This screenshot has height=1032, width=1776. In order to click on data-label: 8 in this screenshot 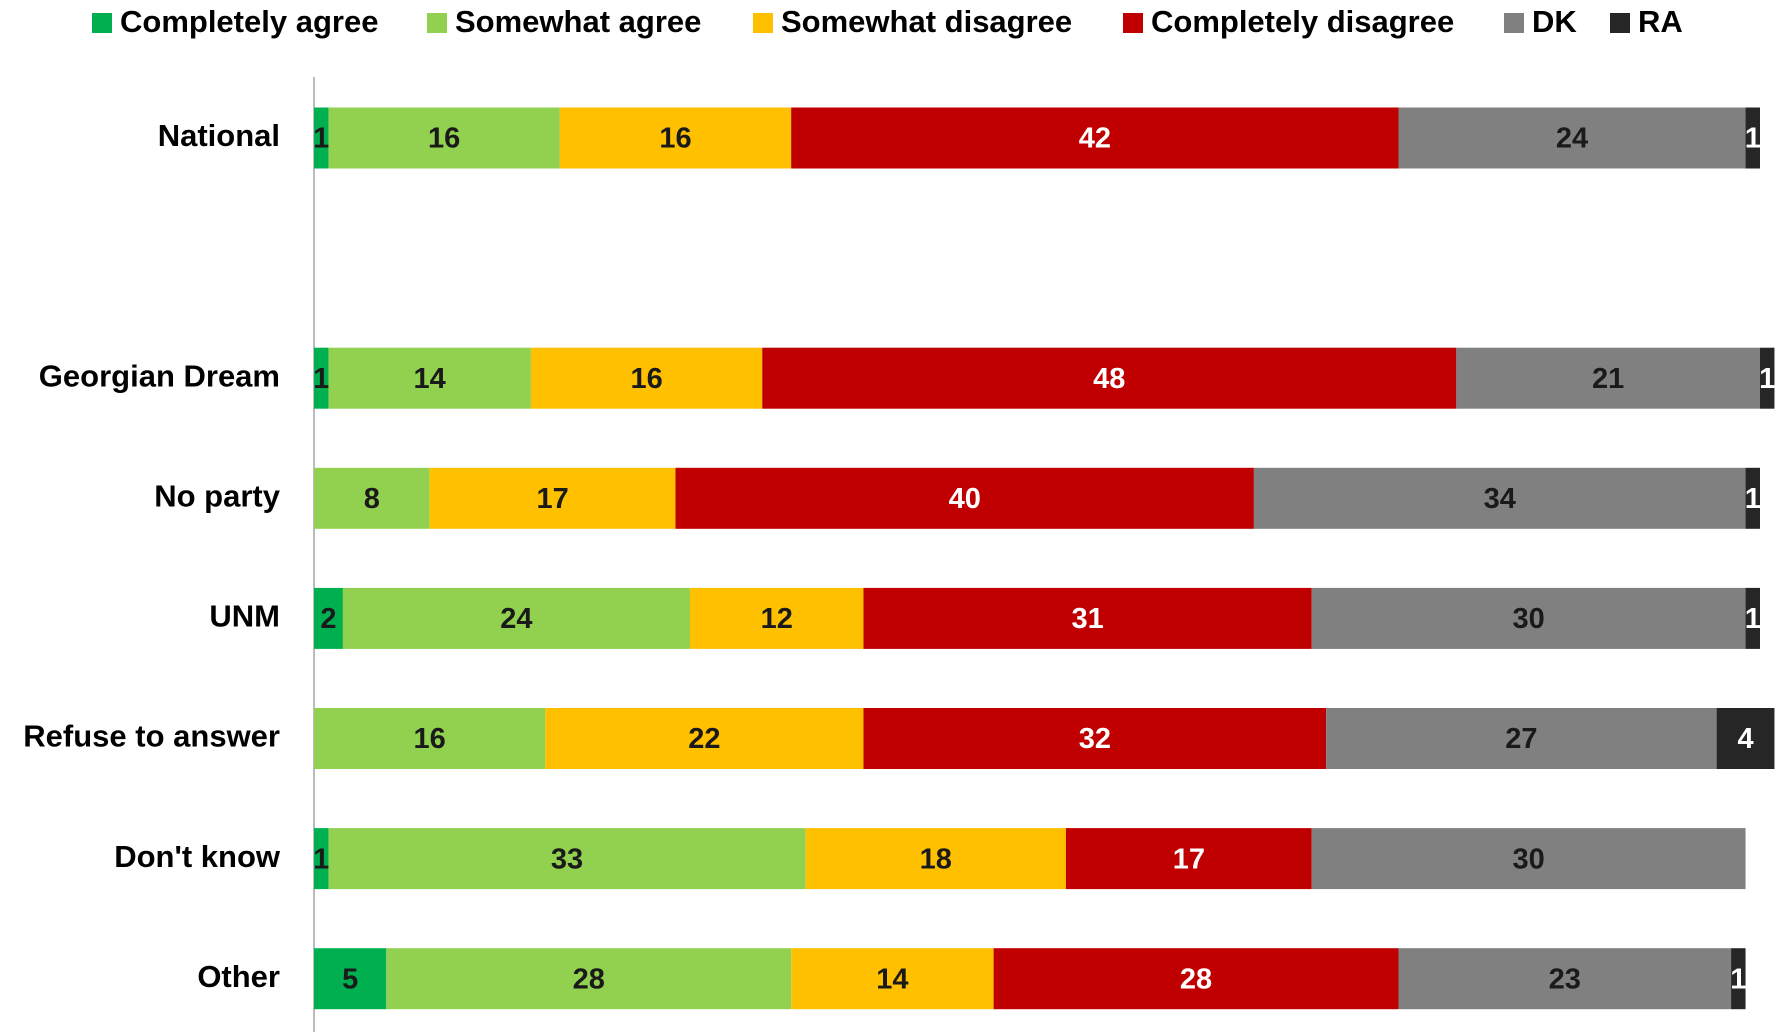, I will do `click(372, 499)`.